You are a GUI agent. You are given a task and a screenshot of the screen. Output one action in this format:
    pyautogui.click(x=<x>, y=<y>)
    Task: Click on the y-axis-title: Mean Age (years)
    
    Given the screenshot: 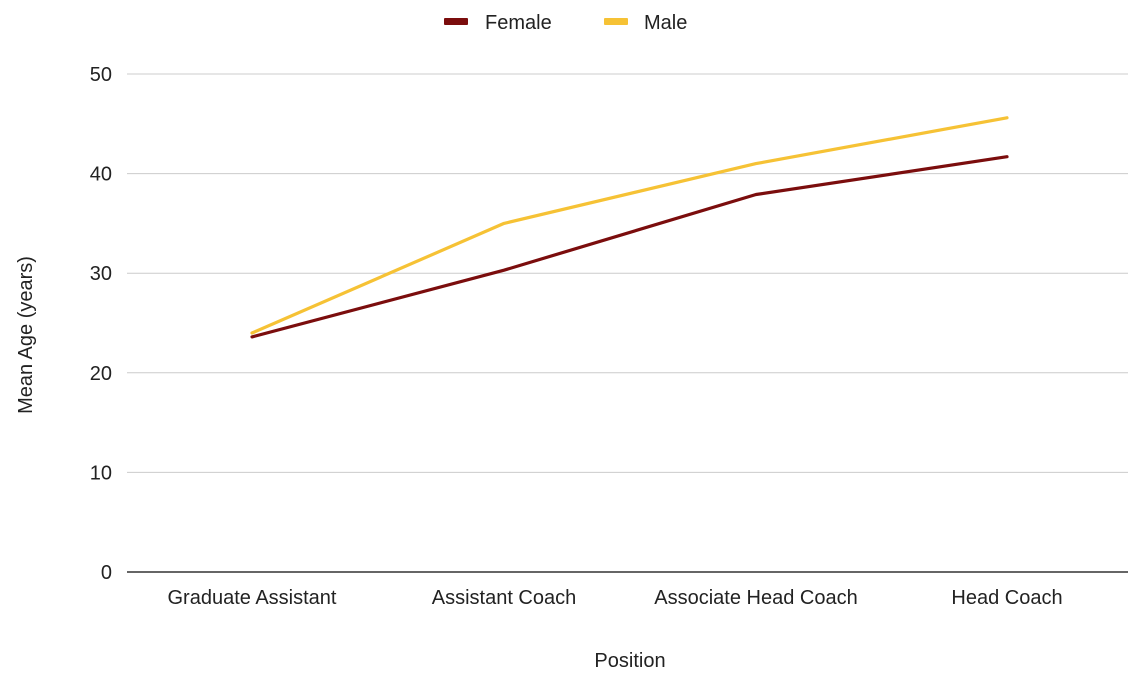 What is the action you would take?
    pyautogui.click(x=26, y=335)
    